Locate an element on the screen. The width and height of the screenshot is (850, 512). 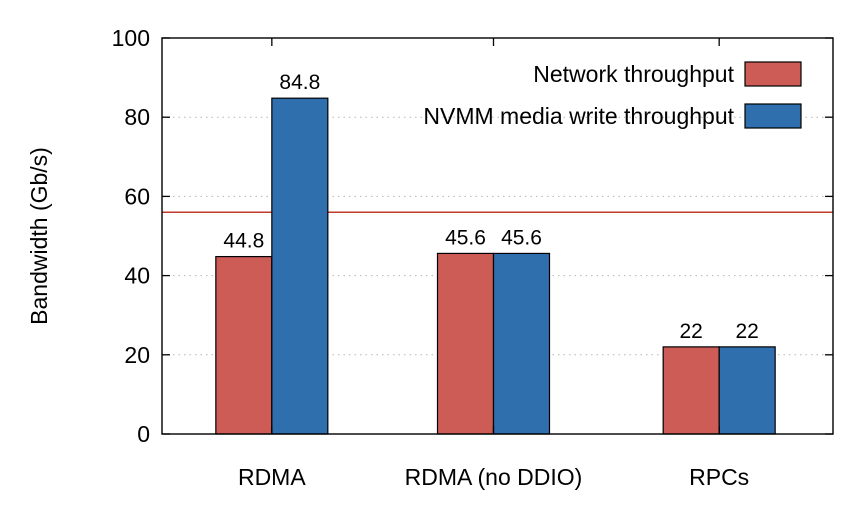
y-tick-label-60: 60 is located at coordinates (137, 196).